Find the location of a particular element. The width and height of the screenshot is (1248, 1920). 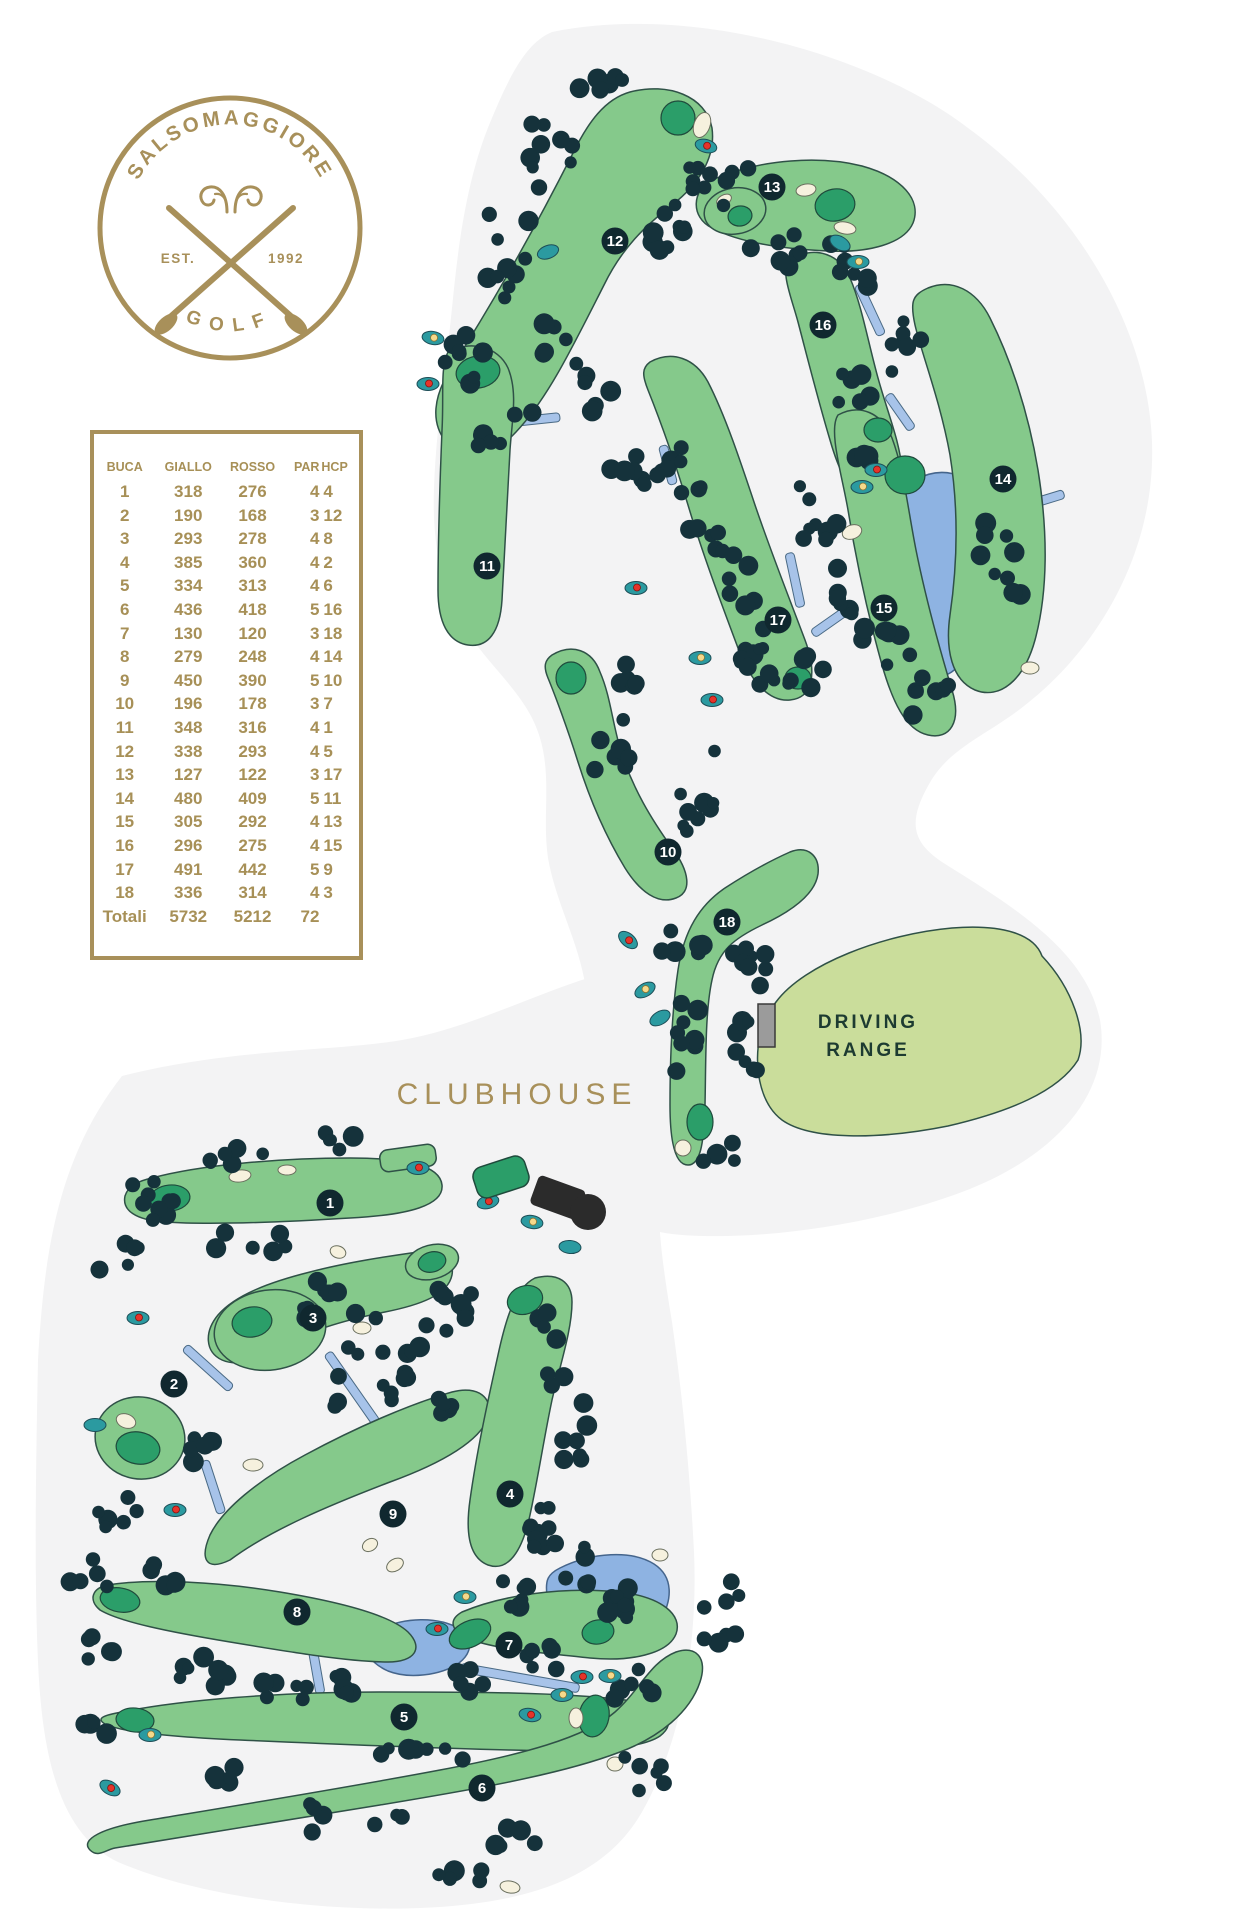

driving-range-label-line1: DRIVING is located at coordinates (868, 1022).